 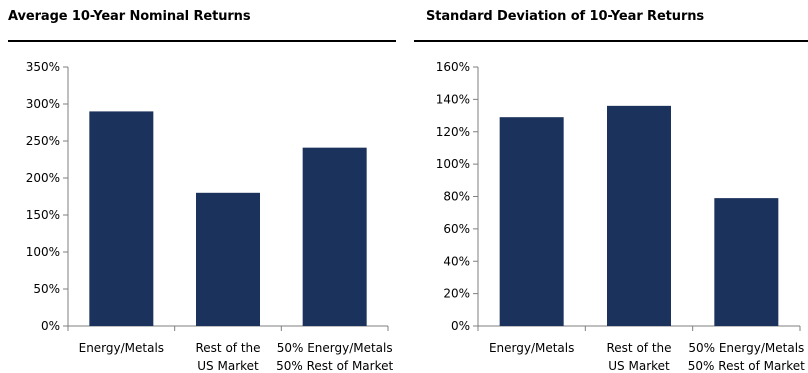 What do you see at coordinates (456, 261) in the screenshot?
I see `y-tick-label: 40%` at bounding box center [456, 261].